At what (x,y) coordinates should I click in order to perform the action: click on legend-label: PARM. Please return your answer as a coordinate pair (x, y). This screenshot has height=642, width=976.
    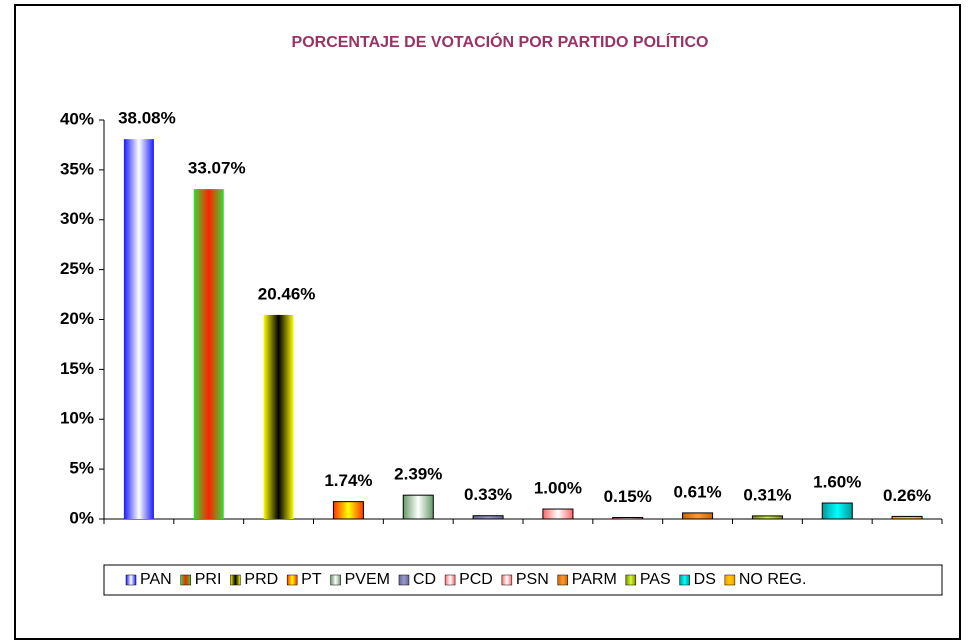
    Looking at the image, I should click on (594, 579).